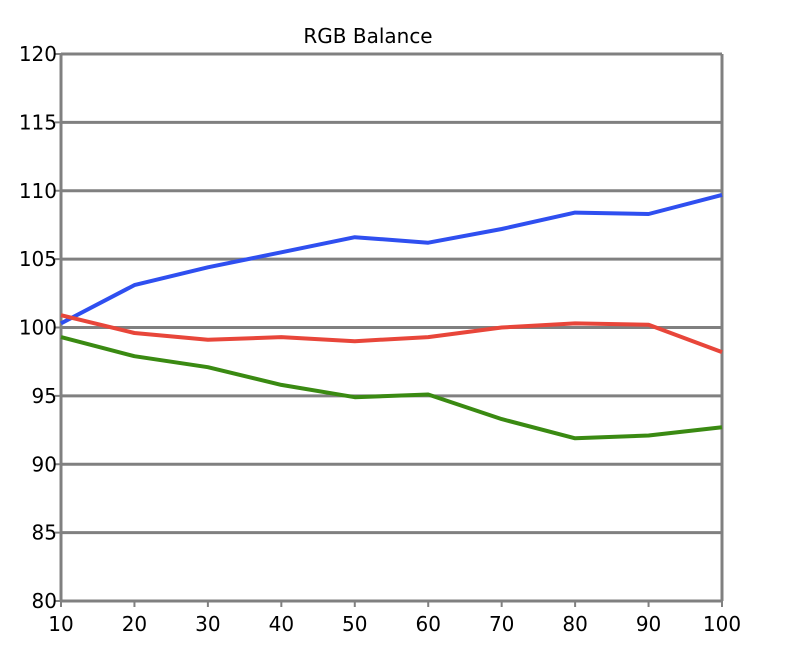  Describe the element at coordinates (207, 624) in the screenshot. I see `x-tick-label: 30` at that location.